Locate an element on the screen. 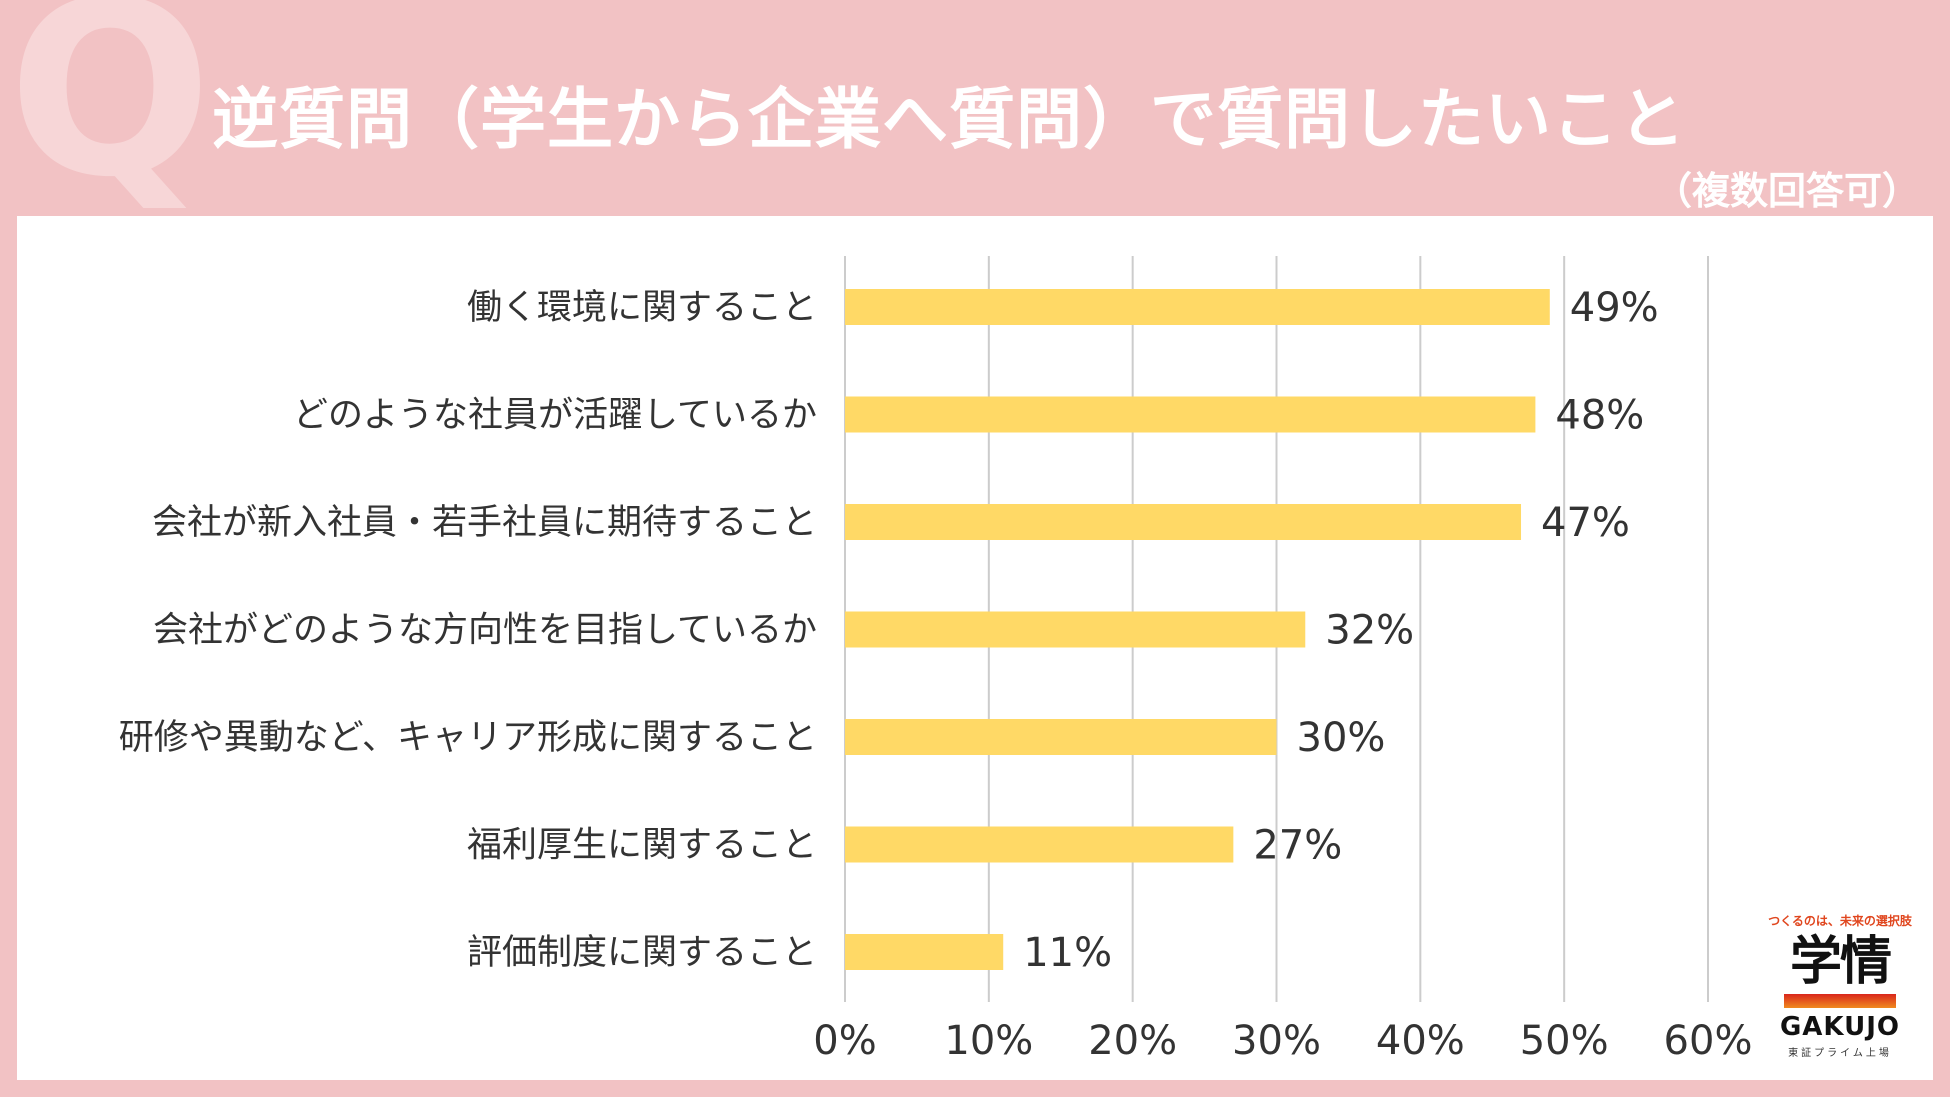 This screenshot has width=1950, height=1097. x-tick-label: 20% is located at coordinates (1132, 1041).